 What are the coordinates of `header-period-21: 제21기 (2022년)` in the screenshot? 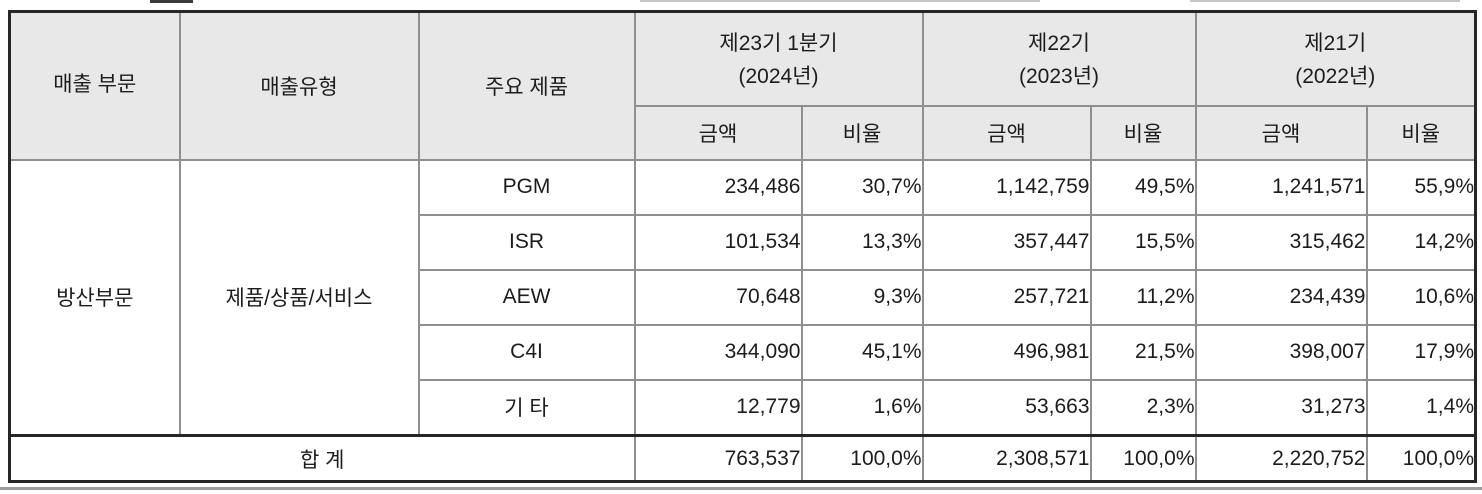 It's located at (1335, 58).